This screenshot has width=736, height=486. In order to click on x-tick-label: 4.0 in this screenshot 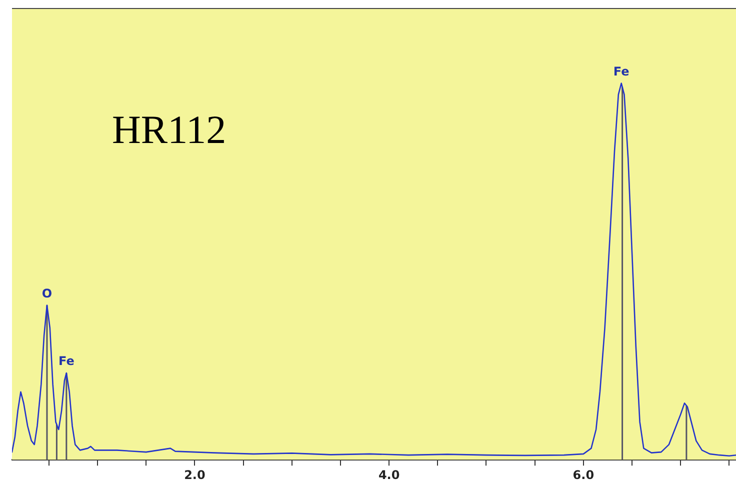, I will do `click(389, 475)`.